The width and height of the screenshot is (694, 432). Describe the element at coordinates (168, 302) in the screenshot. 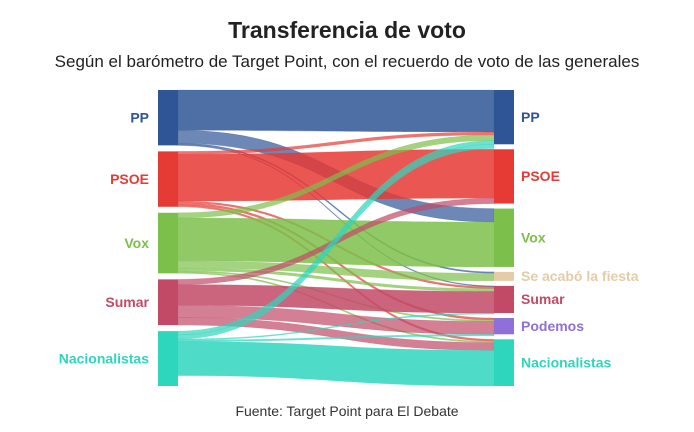

I see `node-left-sumar` at that location.